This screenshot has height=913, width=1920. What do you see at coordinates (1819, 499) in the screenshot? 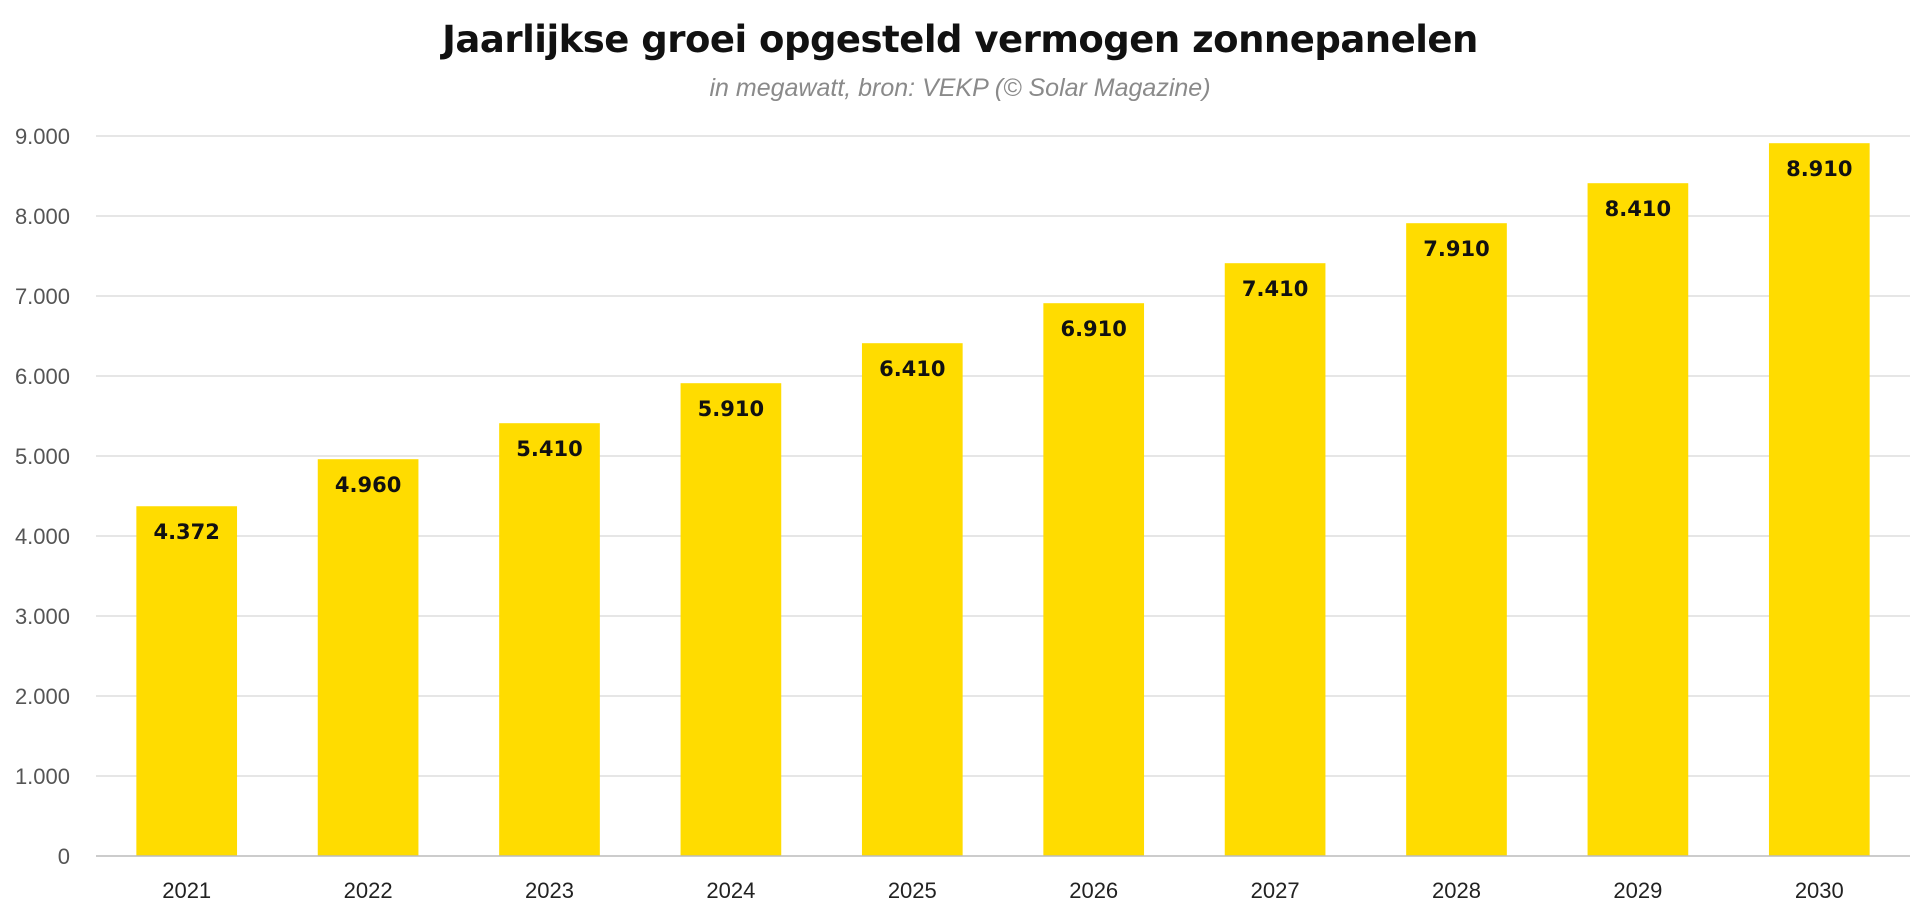
I see `bar-2030` at bounding box center [1819, 499].